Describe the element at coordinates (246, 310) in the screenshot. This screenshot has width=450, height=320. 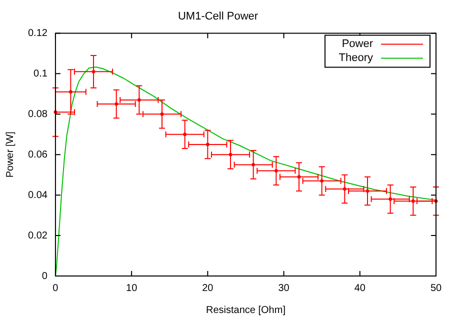
I see `x-axis-title: Resistance [Ohm]` at that location.